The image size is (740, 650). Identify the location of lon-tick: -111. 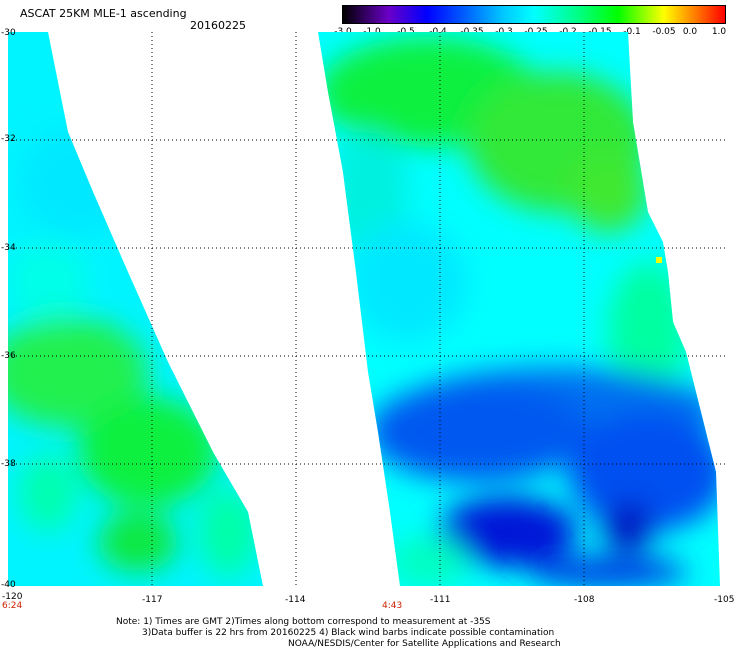
(440, 600).